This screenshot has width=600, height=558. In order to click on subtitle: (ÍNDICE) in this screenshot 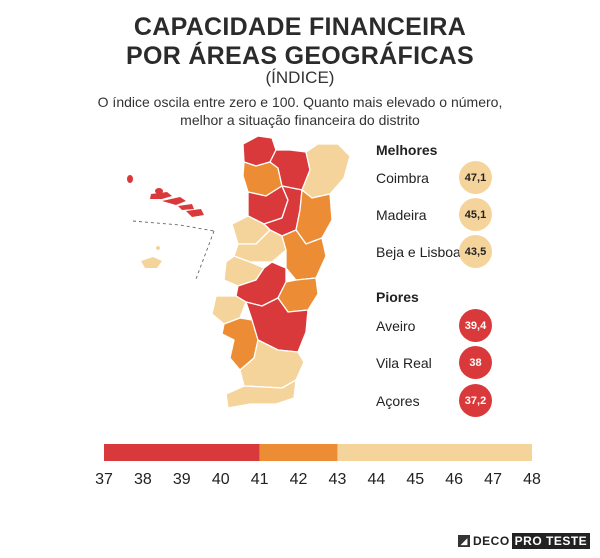, I will do `click(300, 77)`.